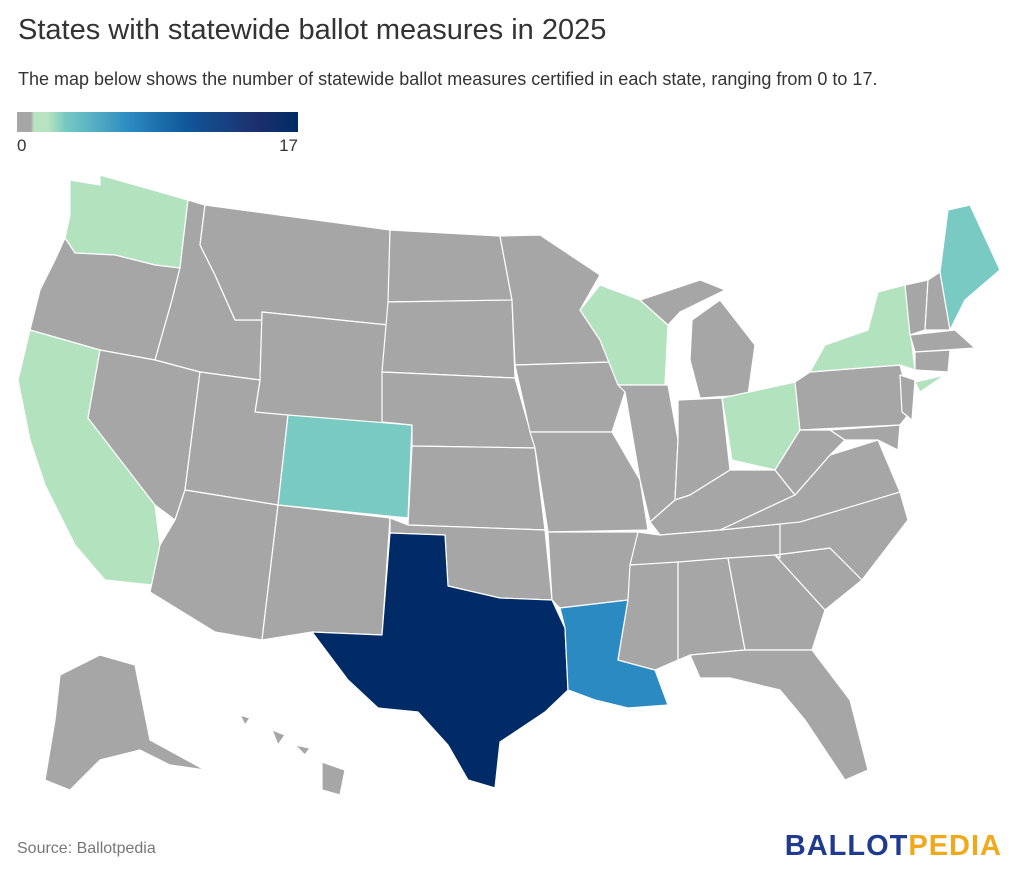 Image resolution: width=1024 pixels, height=877 pixels. What do you see at coordinates (942, 341) in the screenshot?
I see `state-massachusetts` at bounding box center [942, 341].